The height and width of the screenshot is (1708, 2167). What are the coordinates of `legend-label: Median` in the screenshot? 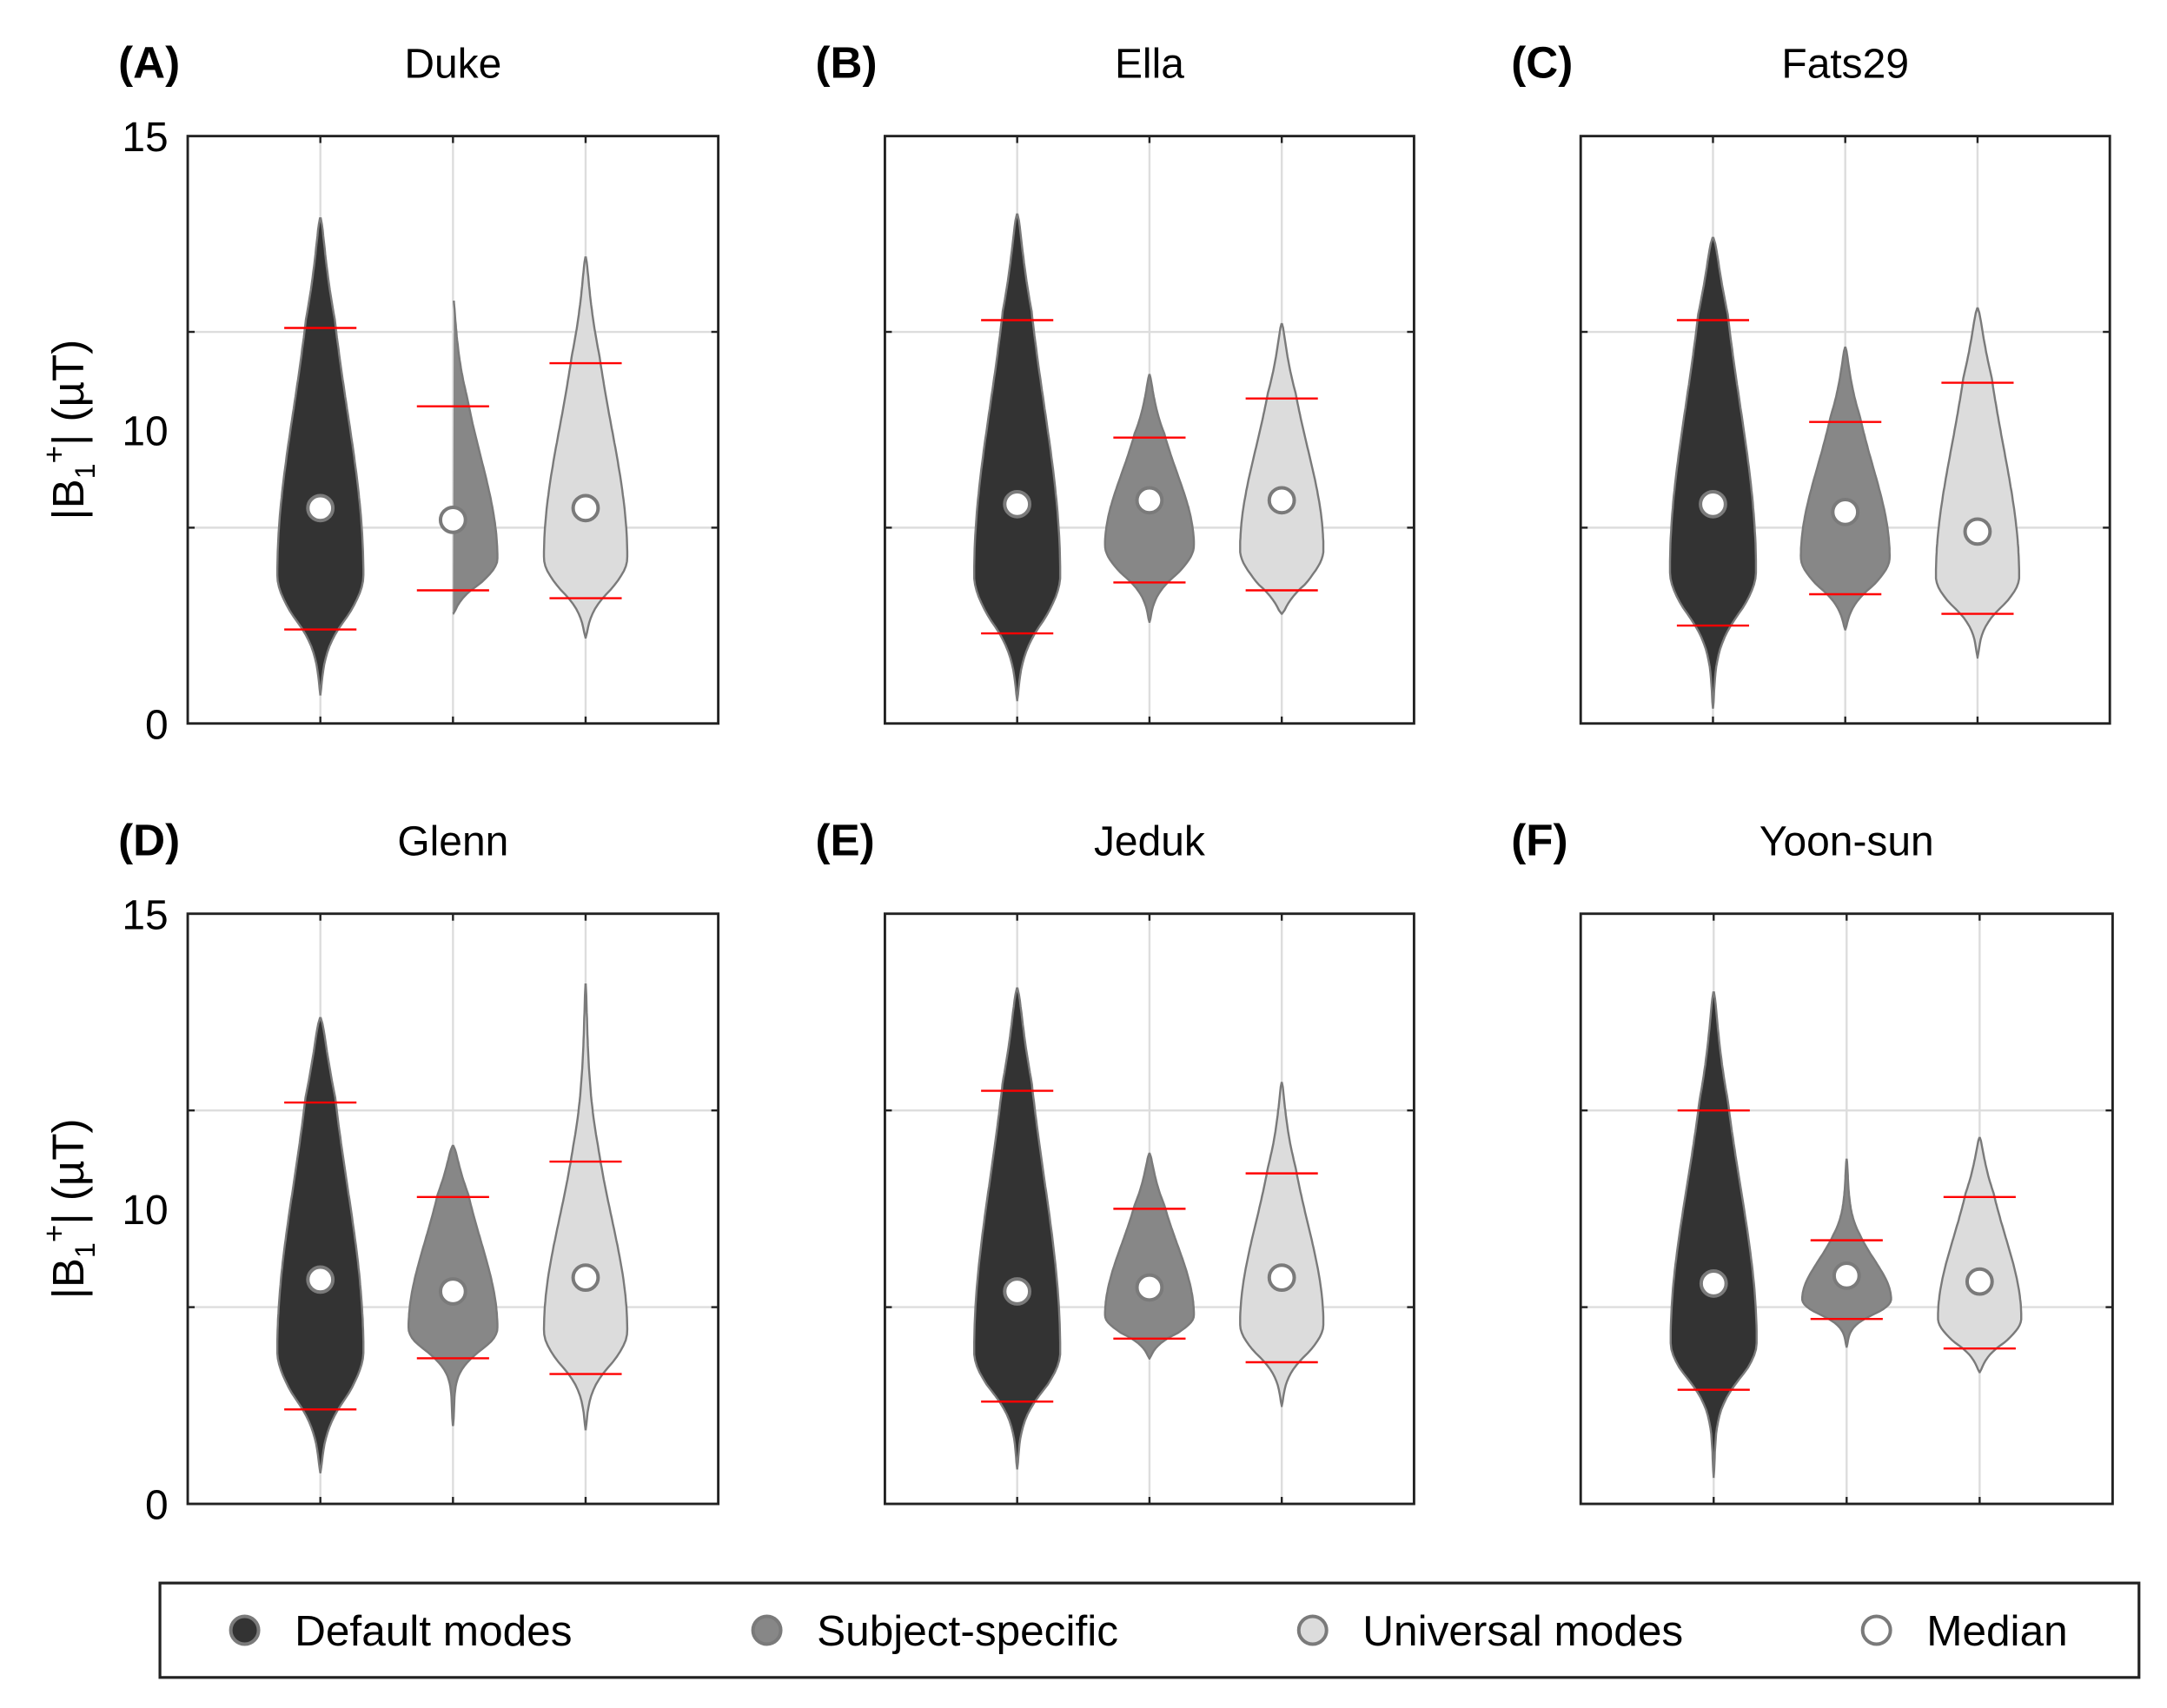 It's located at (1996, 1631).